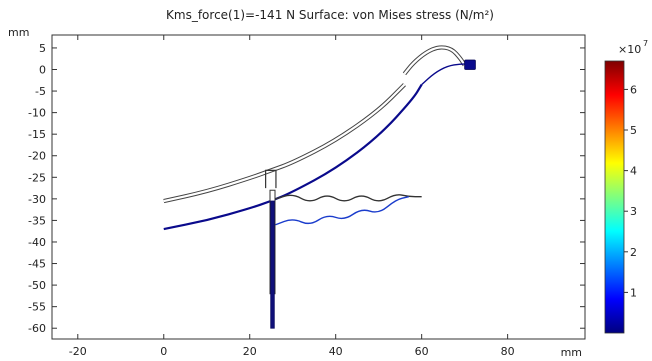 The height and width of the screenshot is (361, 652). Describe the element at coordinates (342, 211) in the screenshot. I see `deformed-spider` at that location.